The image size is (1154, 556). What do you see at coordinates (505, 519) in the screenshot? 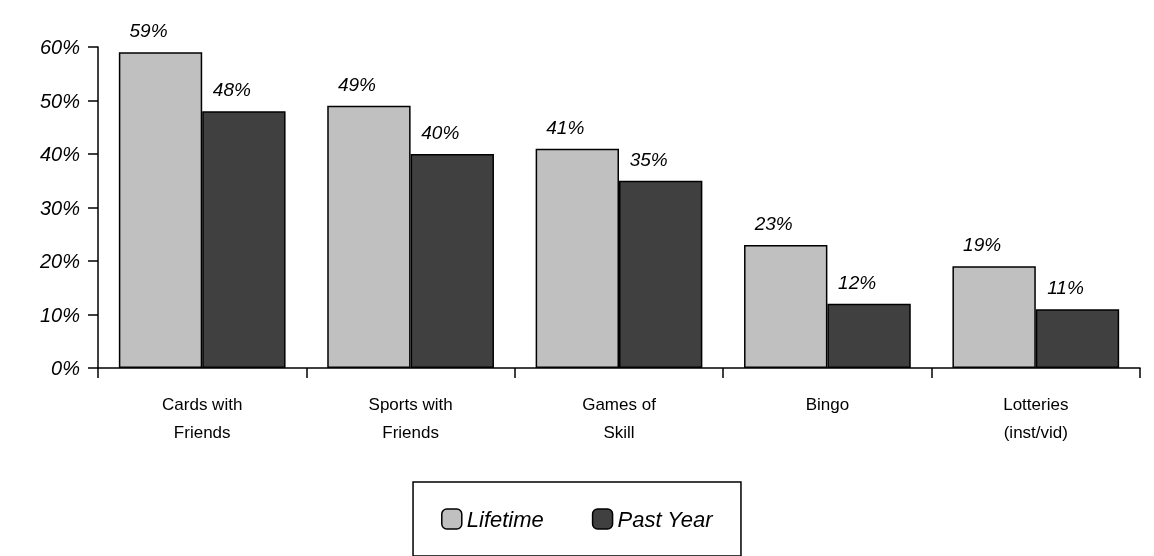
I see `legend-label: Lifetime` at bounding box center [505, 519].